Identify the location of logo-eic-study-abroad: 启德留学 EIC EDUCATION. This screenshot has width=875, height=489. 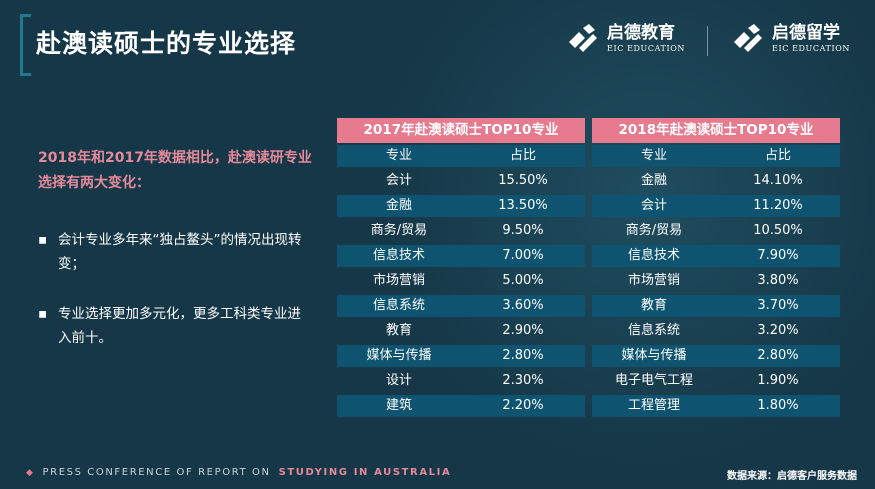
(790, 38).